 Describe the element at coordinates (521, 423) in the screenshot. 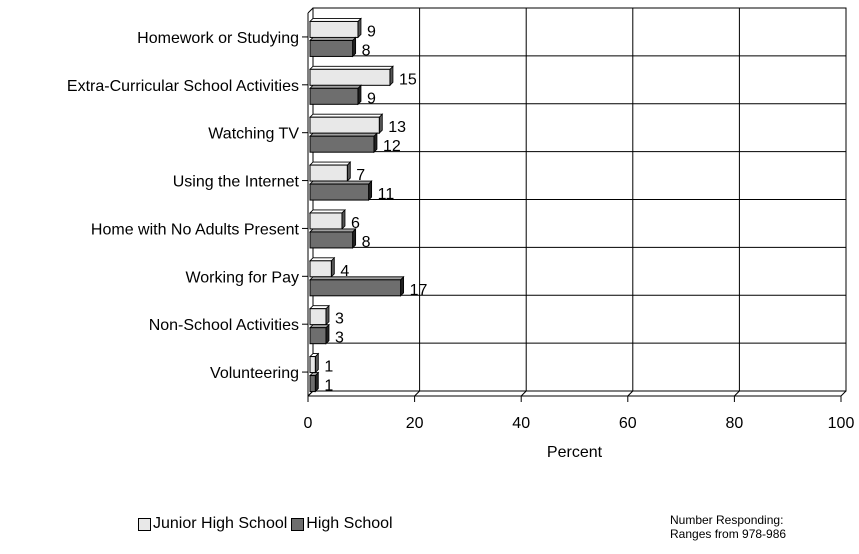

I see `x-tick-label: 40` at that location.